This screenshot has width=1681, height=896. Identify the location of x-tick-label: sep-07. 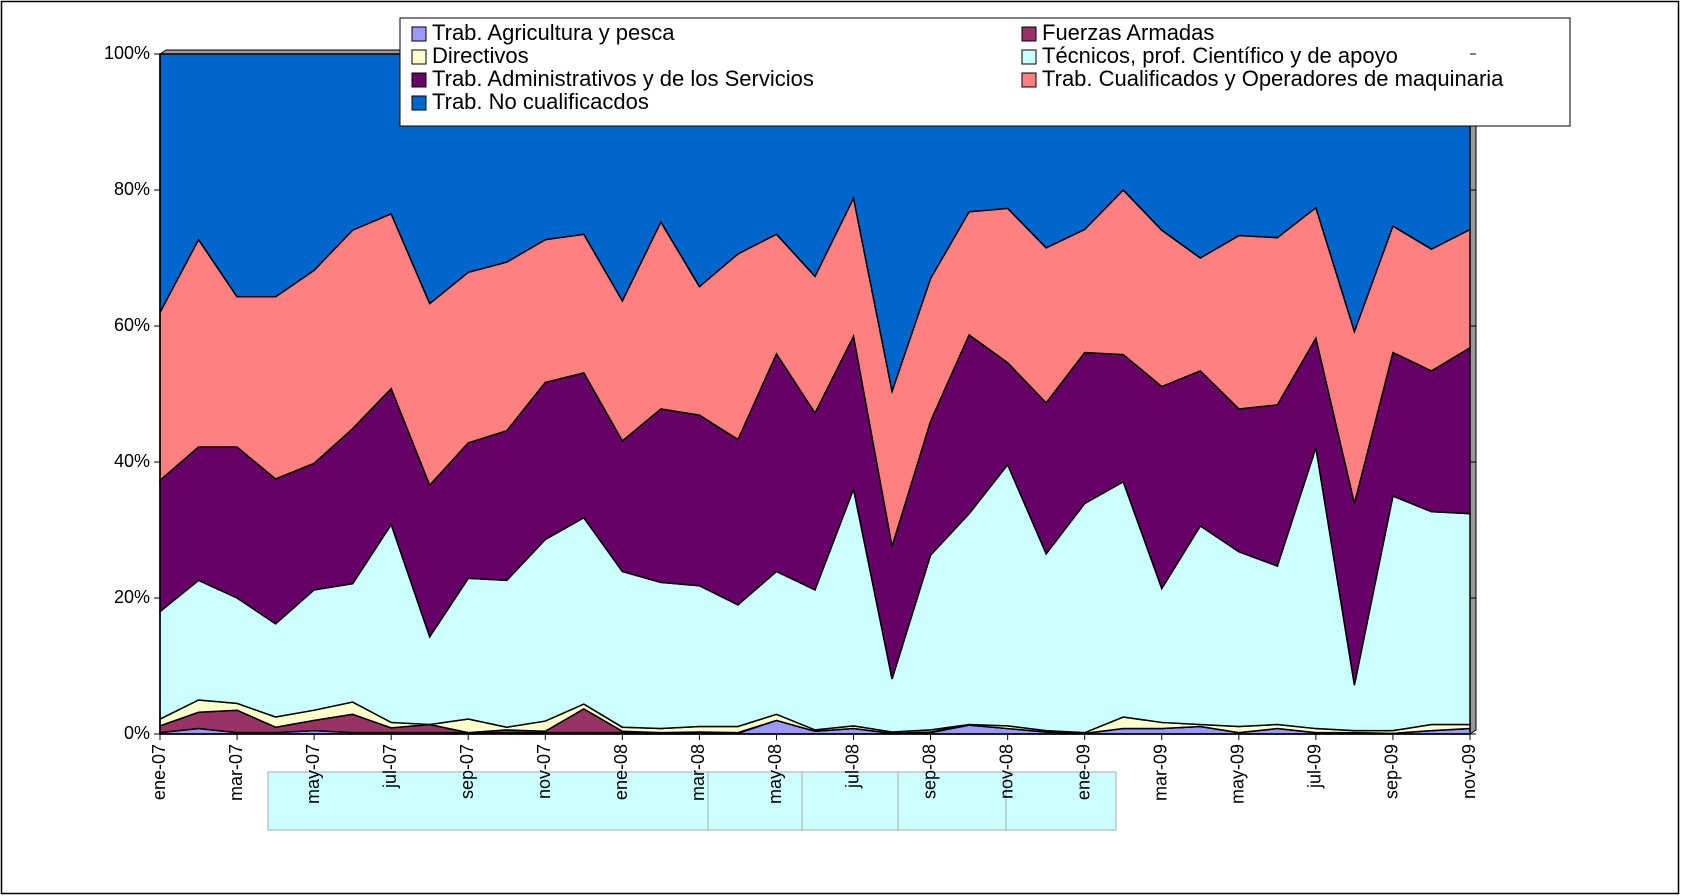
(467, 771).